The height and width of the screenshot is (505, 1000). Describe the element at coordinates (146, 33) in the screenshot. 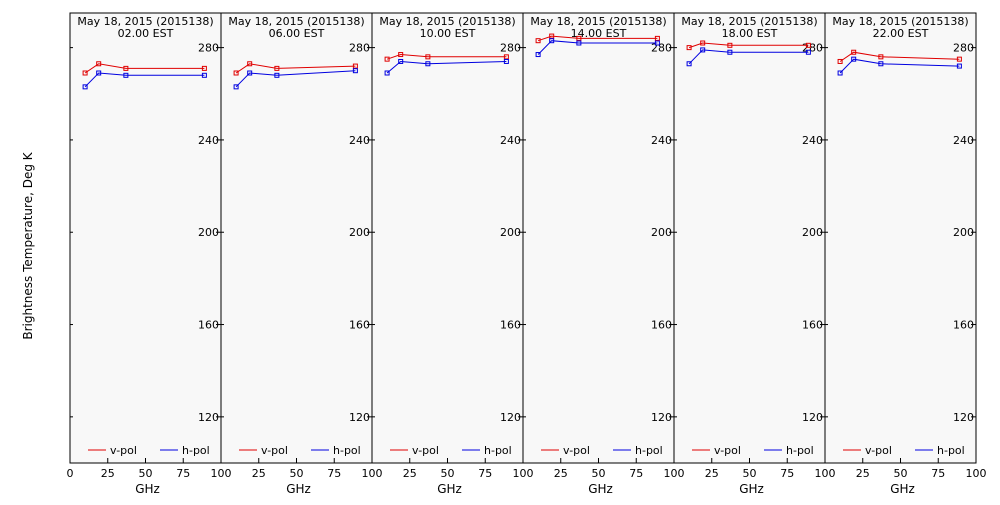

I see `panel-subtitle: 02.00 EST` at that location.